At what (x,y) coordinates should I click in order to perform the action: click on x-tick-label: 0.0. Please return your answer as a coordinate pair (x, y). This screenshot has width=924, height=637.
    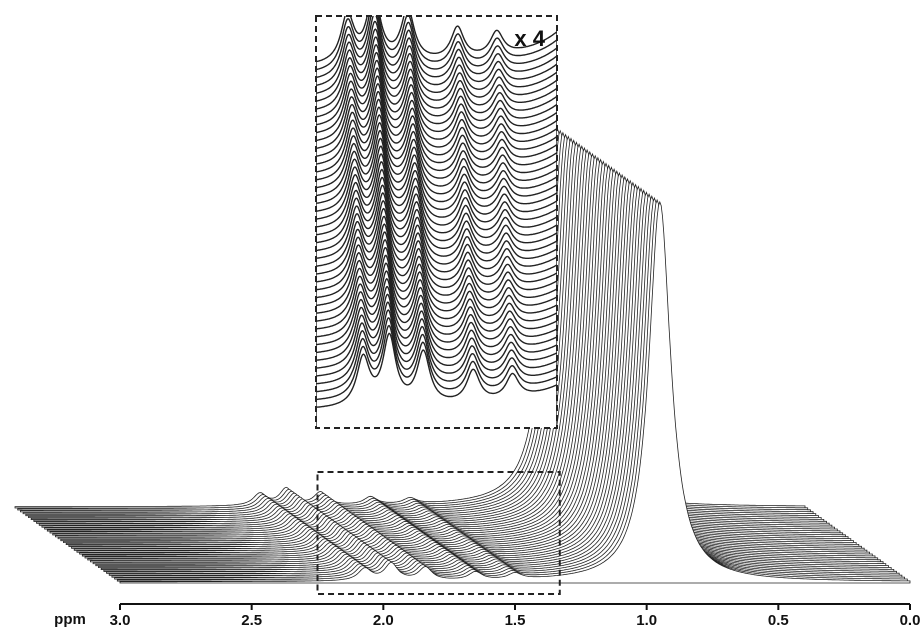
    Looking at the image, I should click on (910, 620).